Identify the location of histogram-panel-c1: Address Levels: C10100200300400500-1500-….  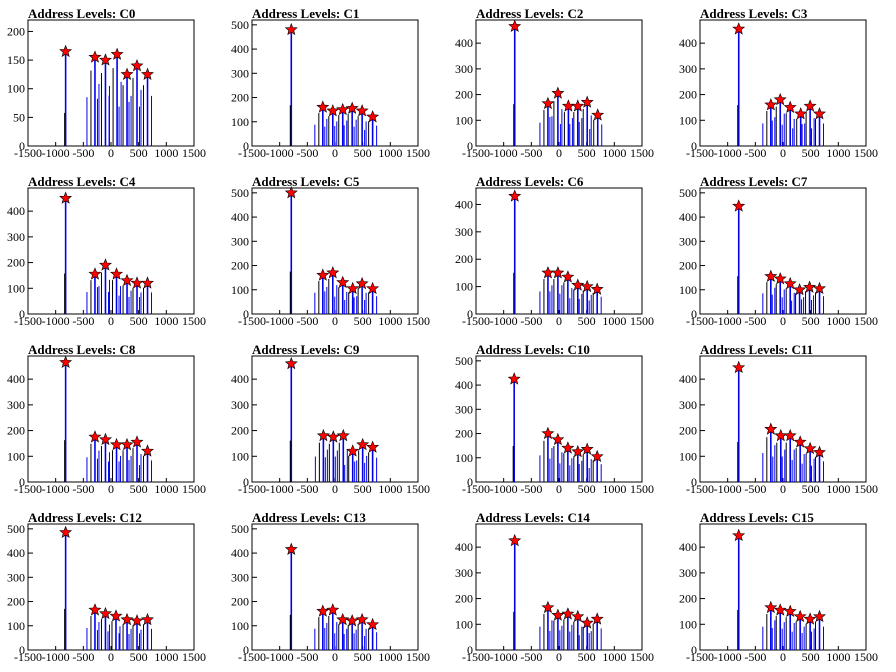
(330, 83).